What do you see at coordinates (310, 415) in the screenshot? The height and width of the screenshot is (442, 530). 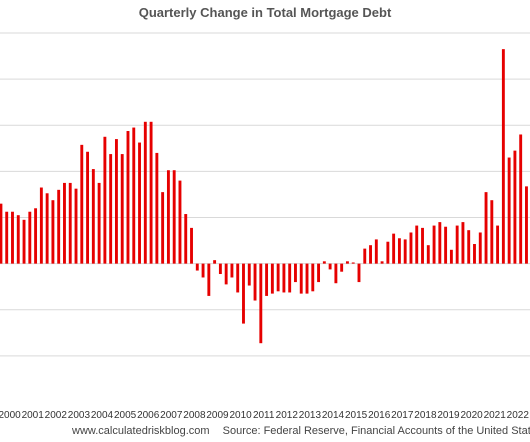 I see `x-tick-label: 2013` at bounding box center [310, 415].